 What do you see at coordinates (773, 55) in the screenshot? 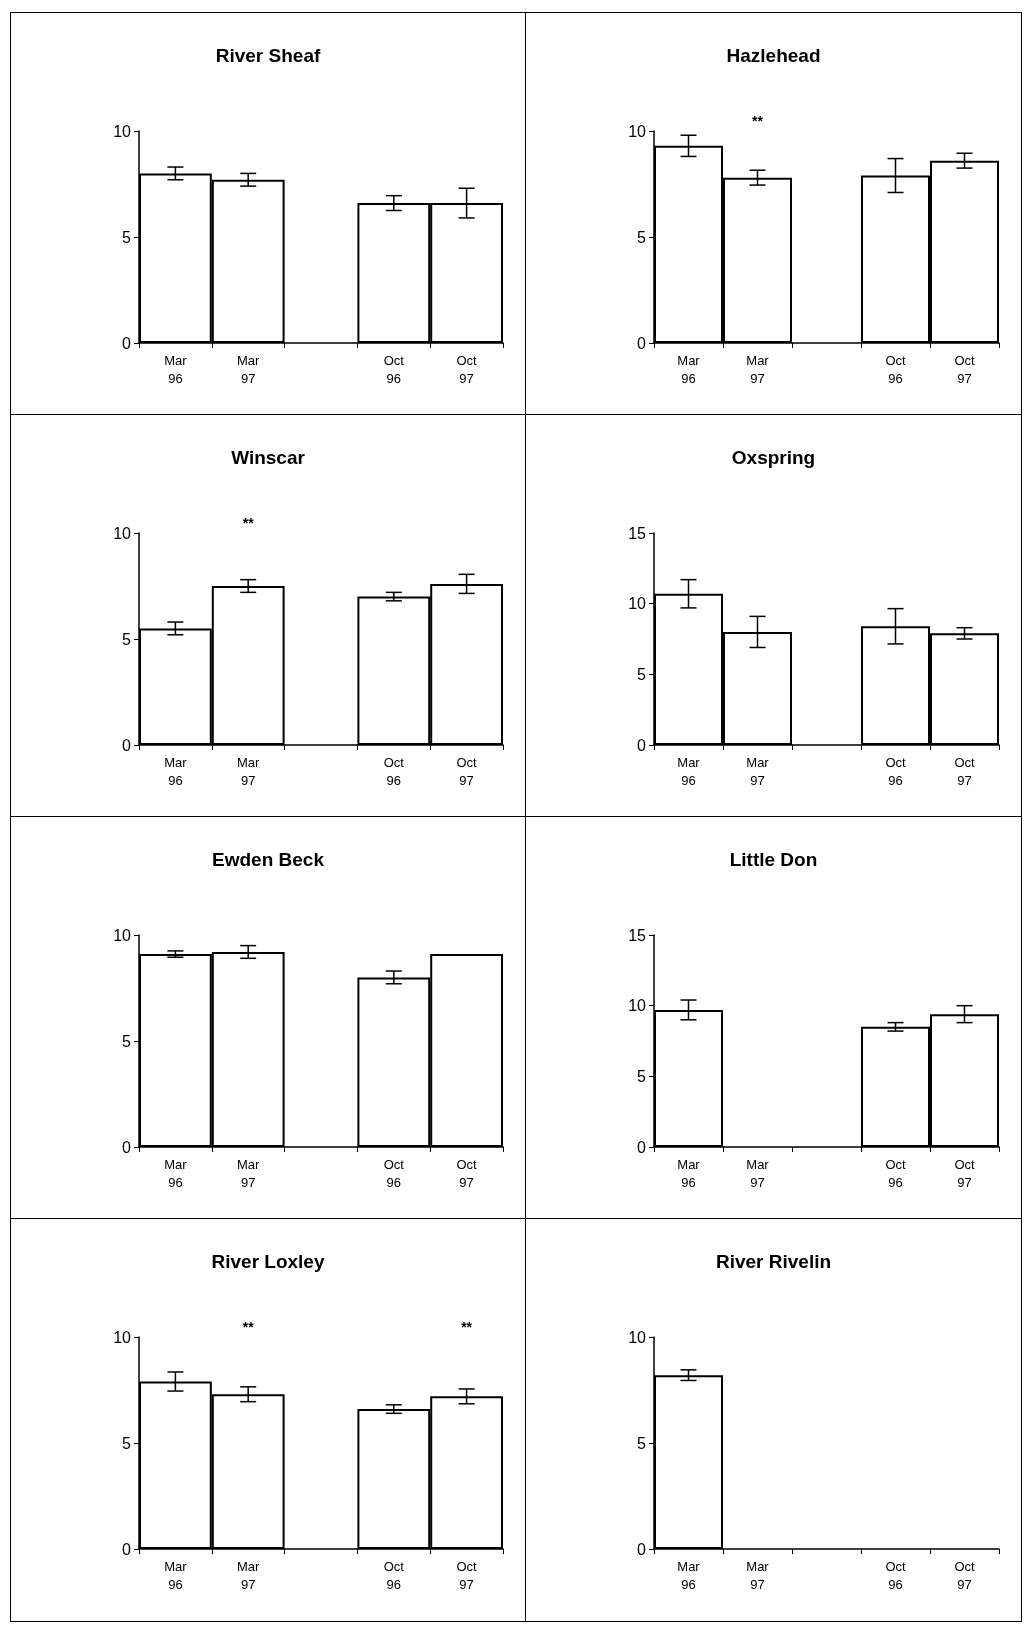
I see `chart-title: Hazlehead` at bounding box center [773, 55].